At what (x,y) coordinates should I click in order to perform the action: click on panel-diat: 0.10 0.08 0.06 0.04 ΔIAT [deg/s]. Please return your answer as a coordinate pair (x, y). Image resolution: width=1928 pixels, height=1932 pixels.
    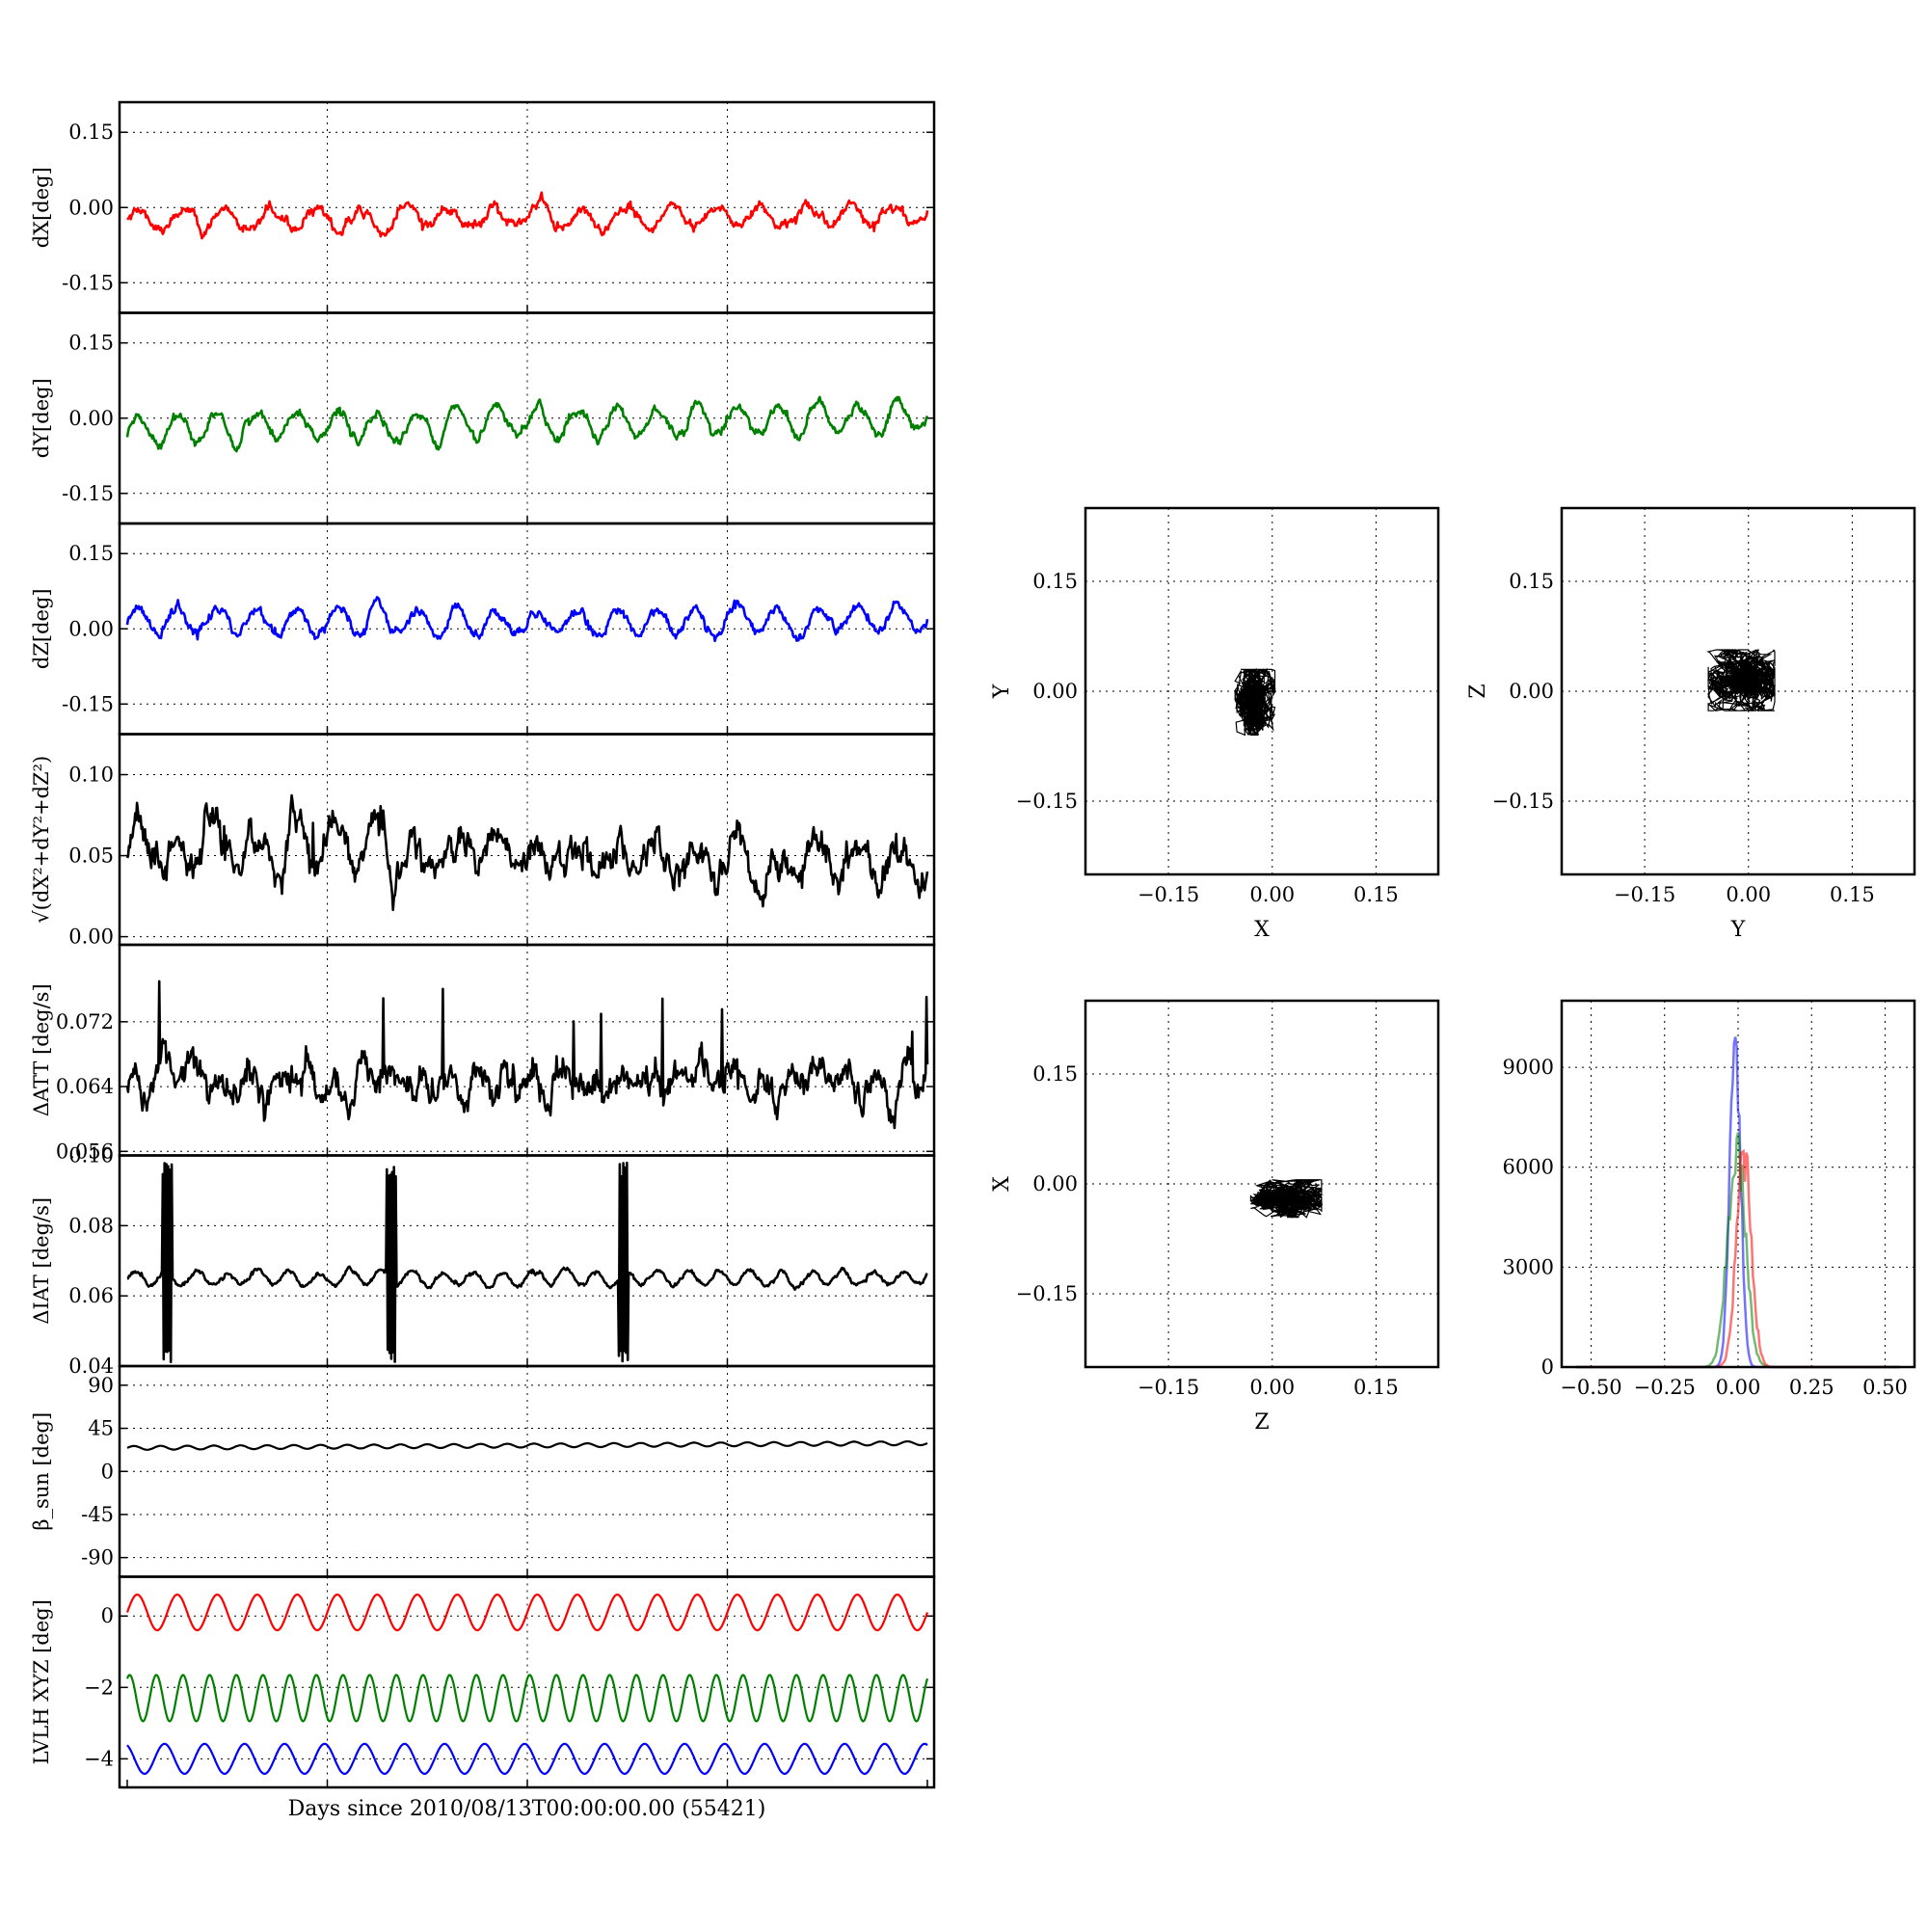
    Looking at the image, I should click on (483, 1261).